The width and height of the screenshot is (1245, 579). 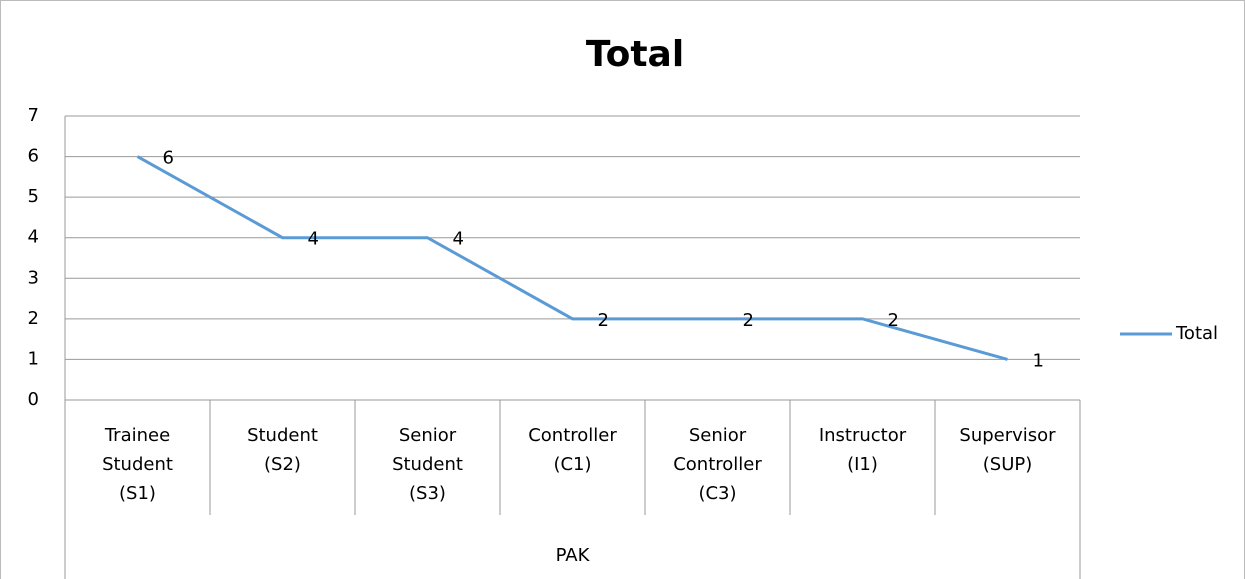 What do you see at coordinates (427, 464) in the screenshot?
I see `x-tick-label: Senior Student (S3)` at bounding box center [427, 464].